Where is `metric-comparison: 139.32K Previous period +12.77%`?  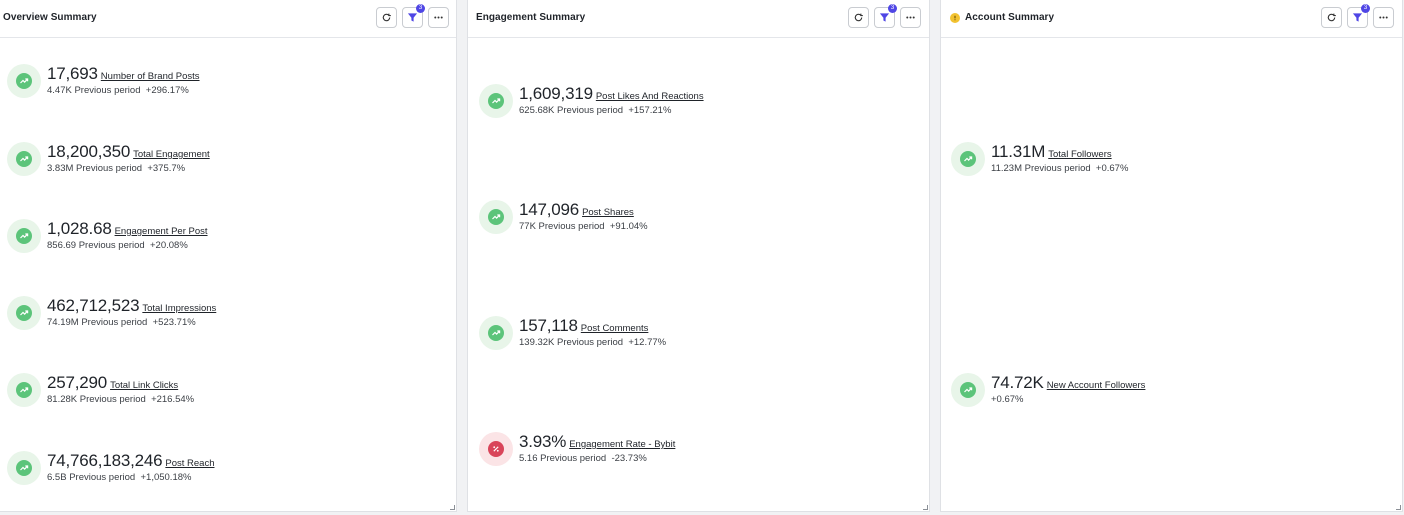
metric-comparison: 139.32K Previous period +12.77% is located at coordinates (592, 342).